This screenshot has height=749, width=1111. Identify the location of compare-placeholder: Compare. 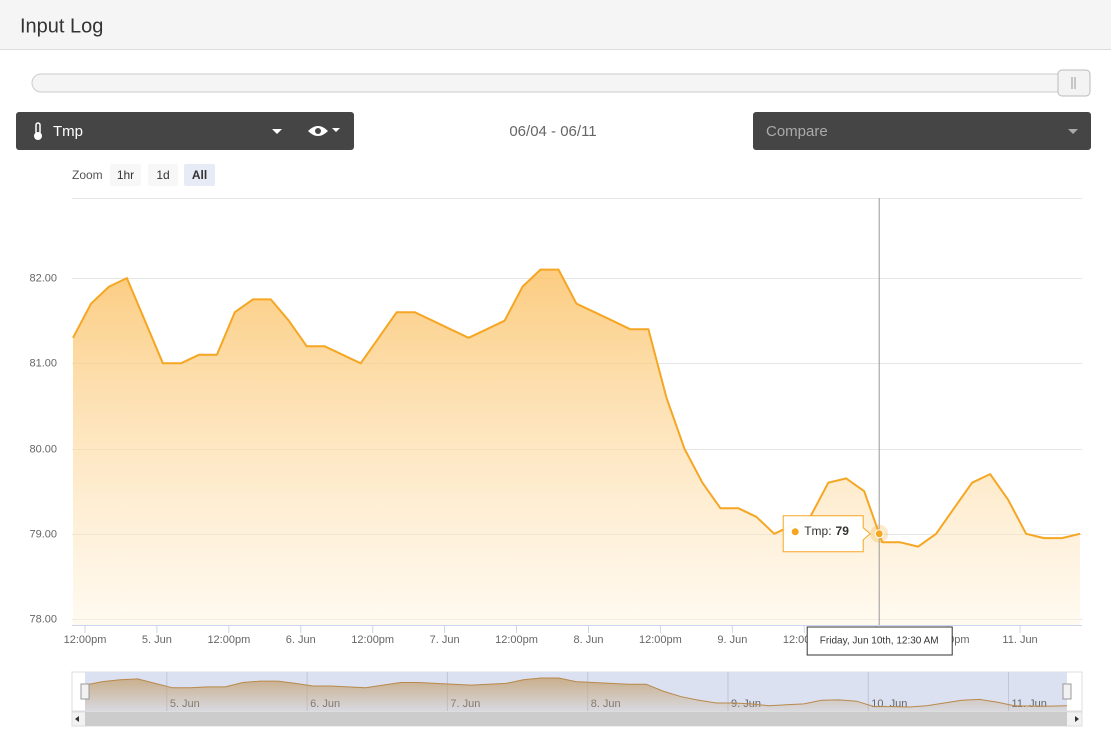
(797, 131).